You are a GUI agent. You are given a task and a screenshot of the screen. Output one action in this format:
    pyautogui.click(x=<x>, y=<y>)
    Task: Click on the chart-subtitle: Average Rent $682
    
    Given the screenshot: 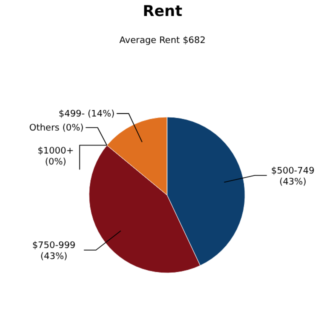 What is the action you would take?
    pyautogui.click(x=162, y=41)
    